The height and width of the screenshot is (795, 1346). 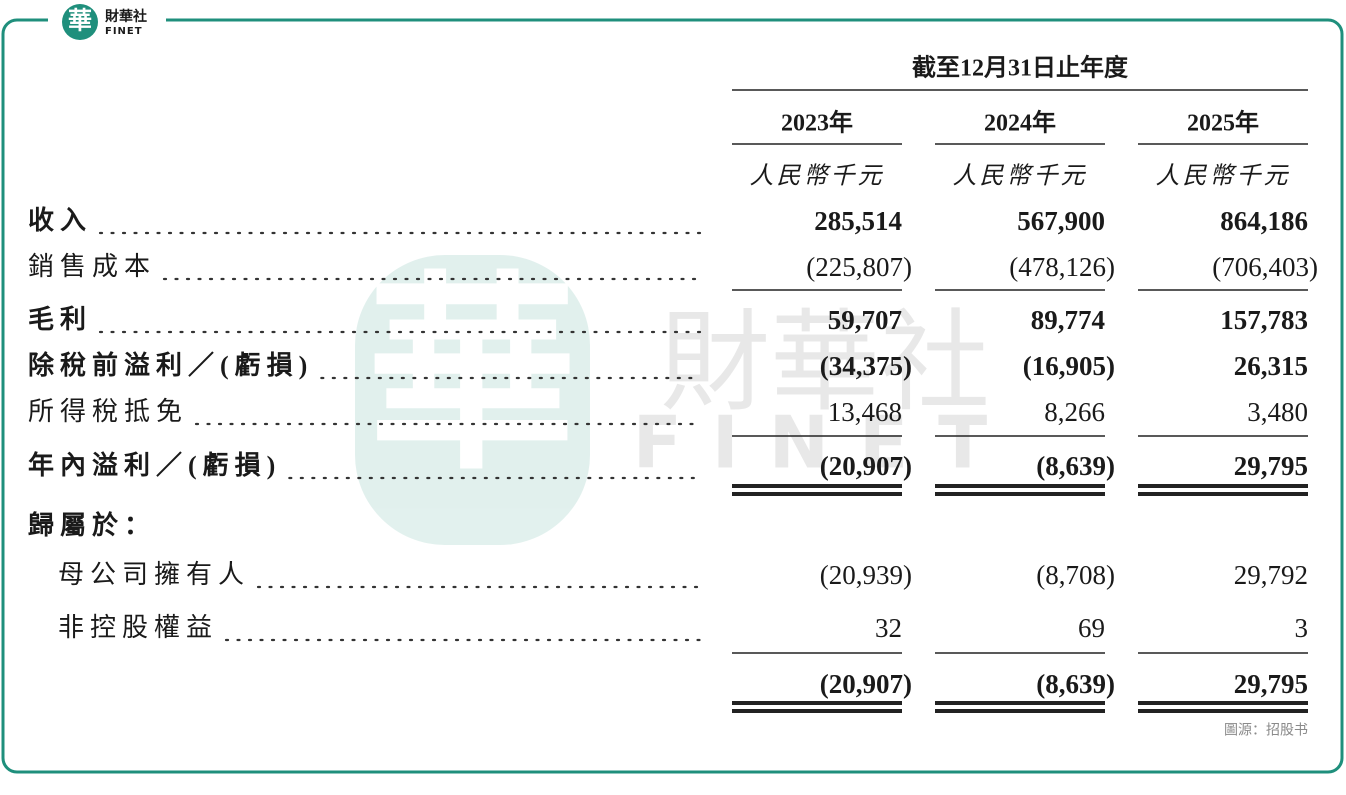 What do you see at coordinates (1075, 575) in the screenshot?
I see `cell-value: (8,708)` at bounding box center [1075, 575].